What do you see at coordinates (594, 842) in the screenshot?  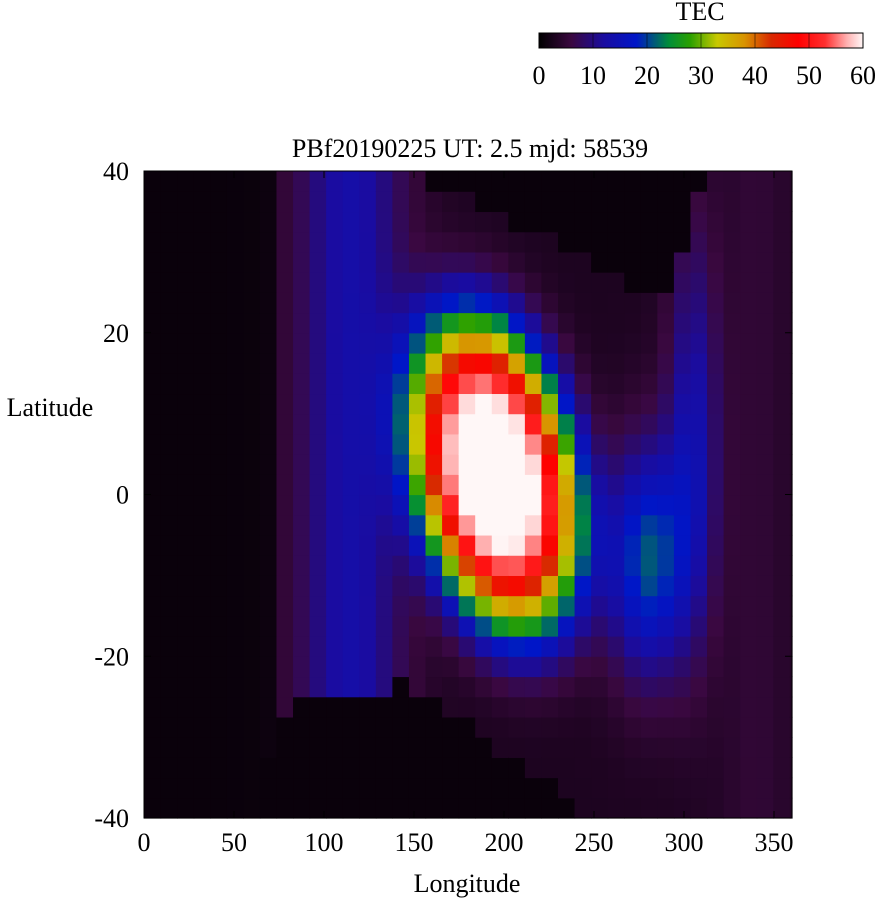 I see `x-tick-label: 250` at bounding box center [594, 842].